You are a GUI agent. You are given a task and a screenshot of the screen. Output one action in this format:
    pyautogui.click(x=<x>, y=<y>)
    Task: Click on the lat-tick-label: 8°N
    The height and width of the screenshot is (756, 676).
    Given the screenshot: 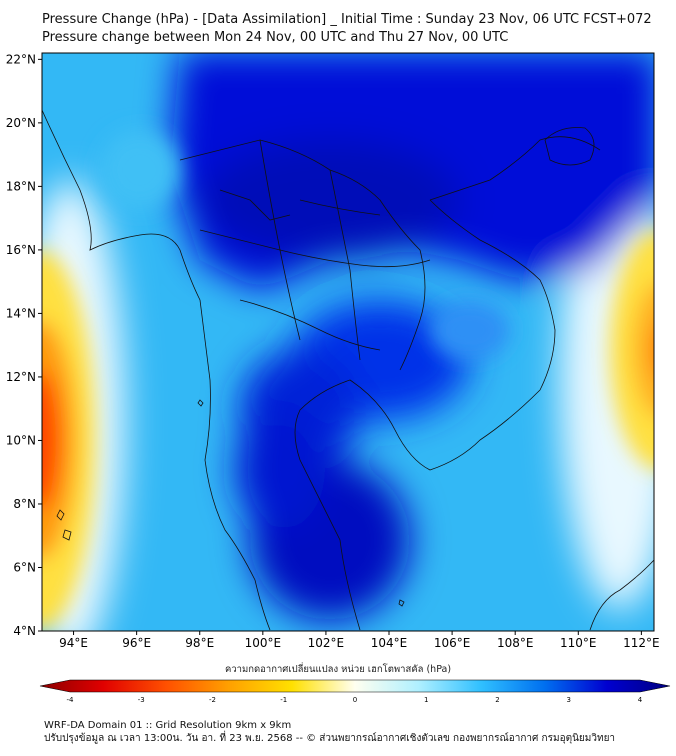 What is the action you would take?
    pyautogui.click(x=24, y=504)
    